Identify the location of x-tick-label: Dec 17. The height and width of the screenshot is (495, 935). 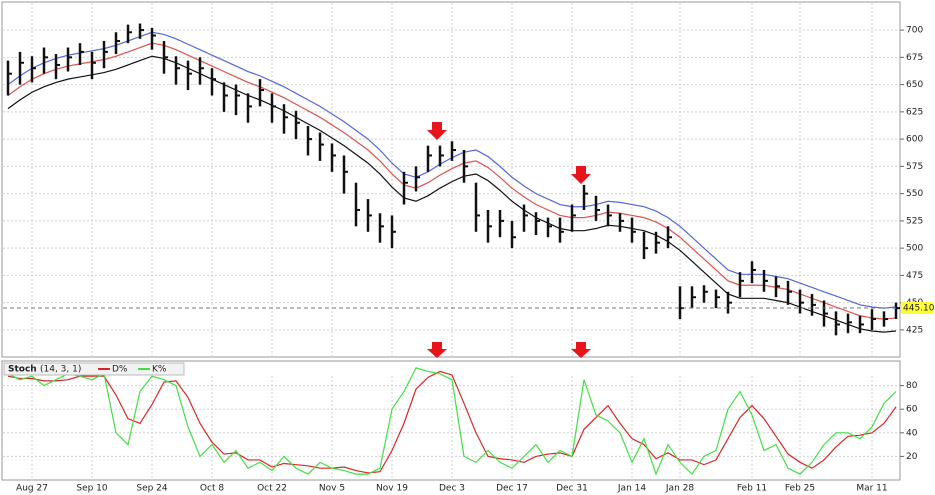
(512, 489).